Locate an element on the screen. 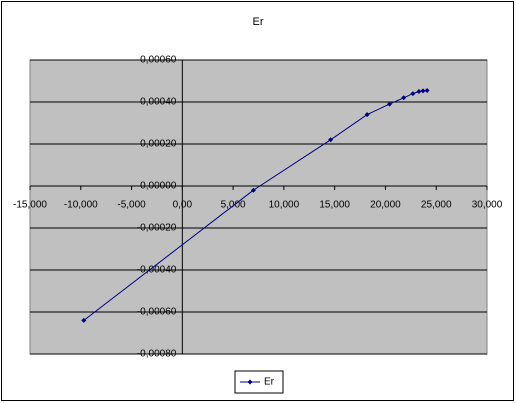  x-tick-label: 0,00 is located at coordinates (183, 205).